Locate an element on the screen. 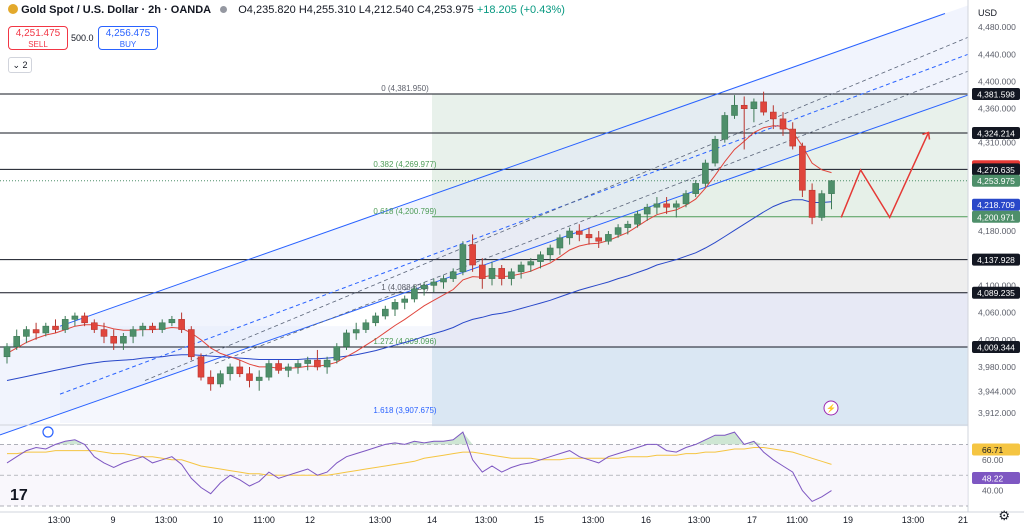 This screenshot has height=528, width=1024. fib-label-1.618: 1.618 (3,907.675) is located at coordinates (404, 410).